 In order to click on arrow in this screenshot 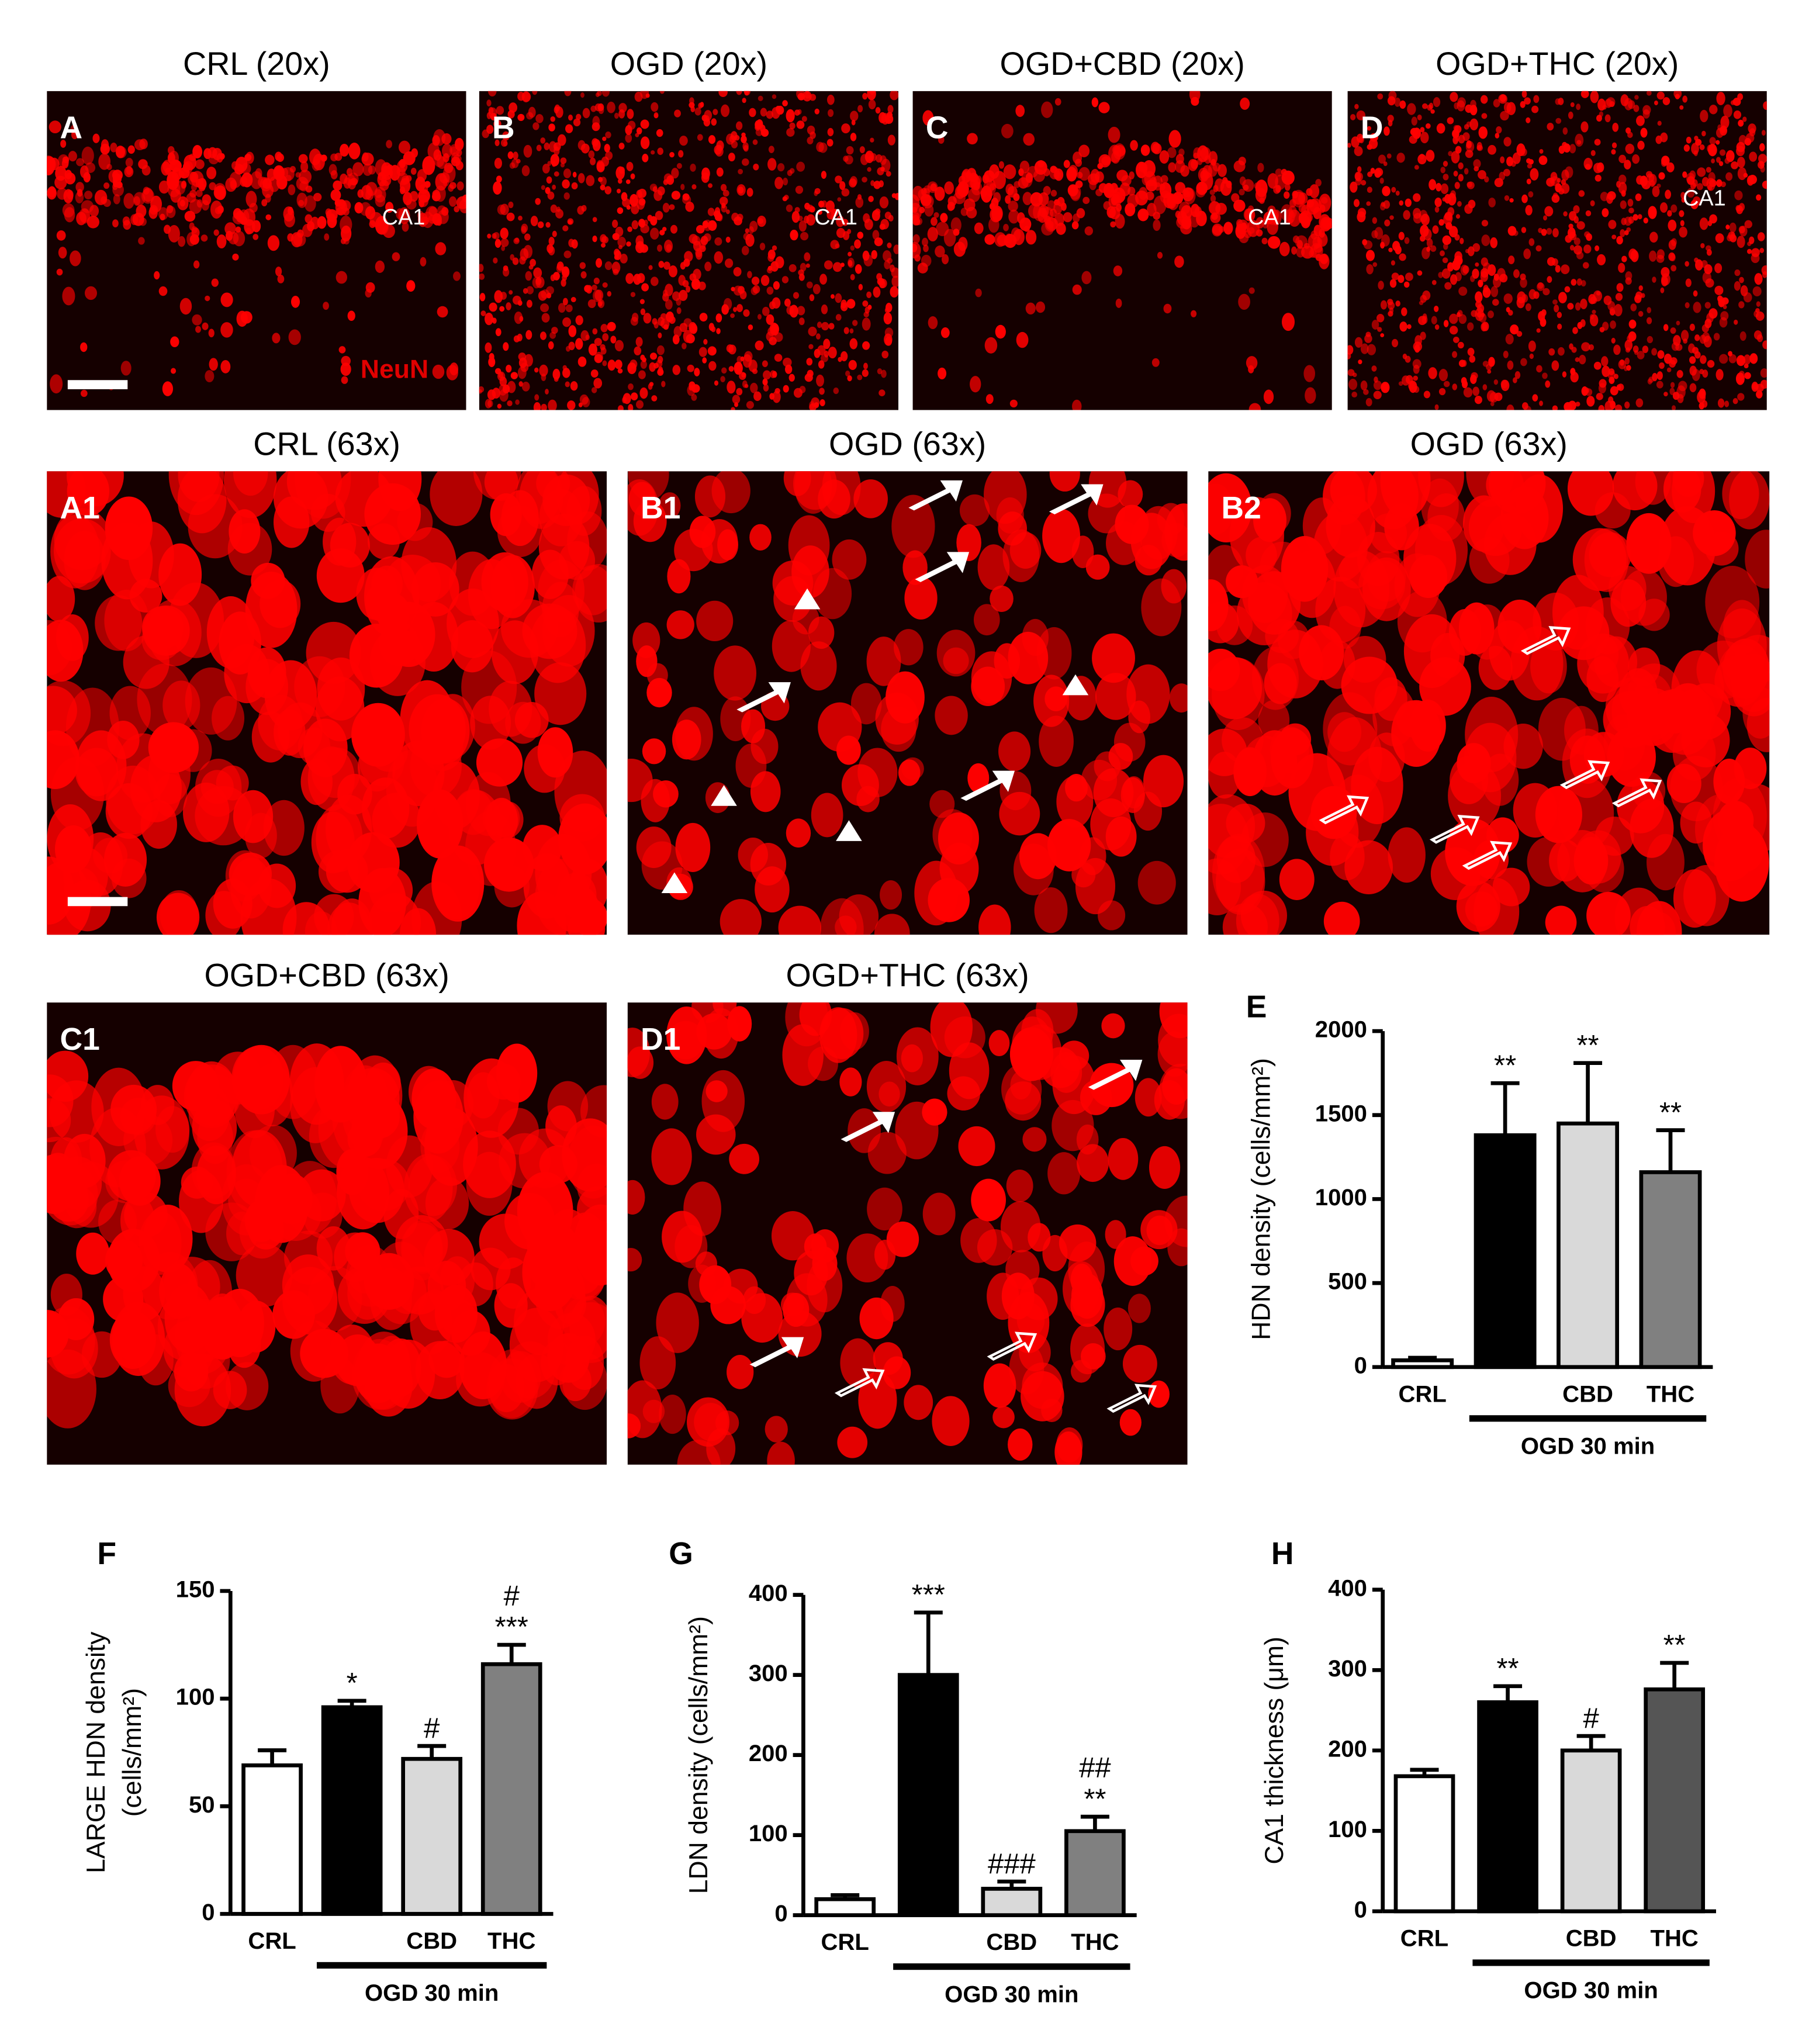, I will do `click(777, 1352)`.